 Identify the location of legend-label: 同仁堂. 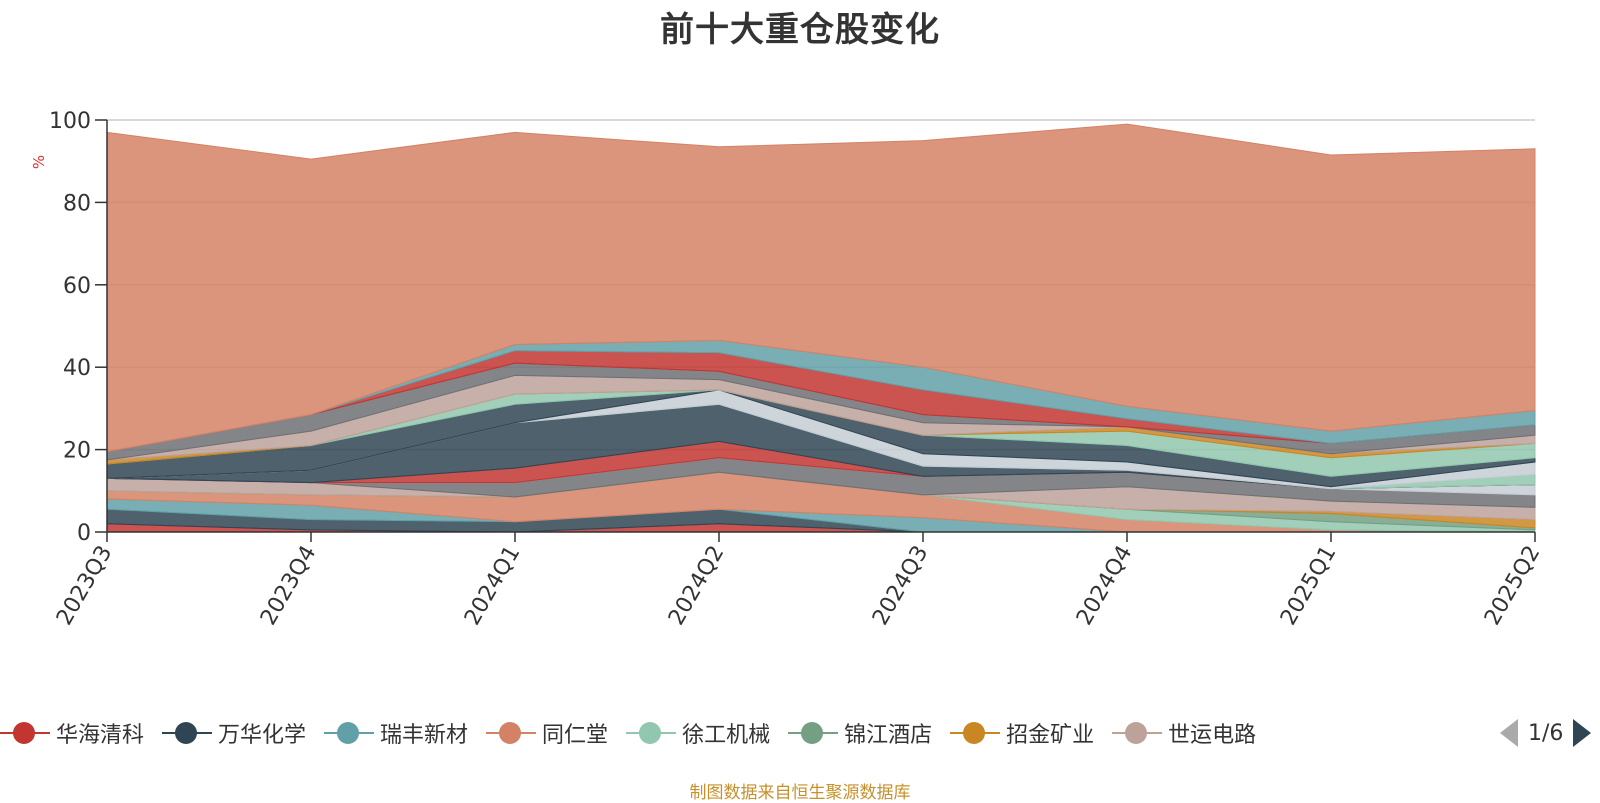
(575, 735).